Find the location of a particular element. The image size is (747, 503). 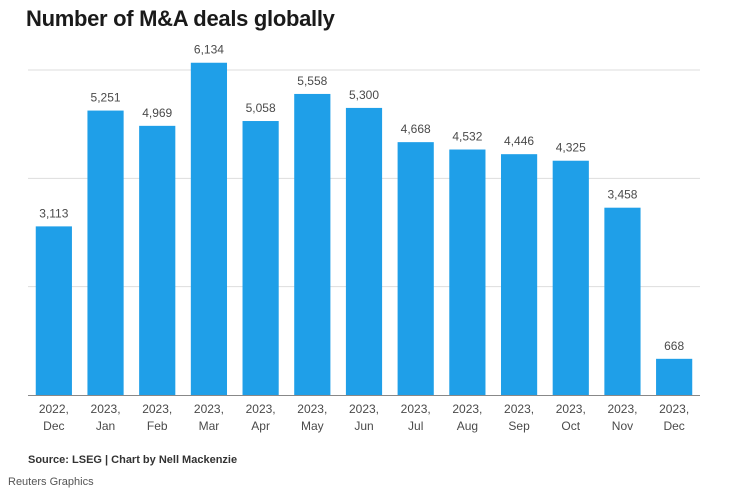

bar-value-label: 4,969 is located at coordinates (157, 113).